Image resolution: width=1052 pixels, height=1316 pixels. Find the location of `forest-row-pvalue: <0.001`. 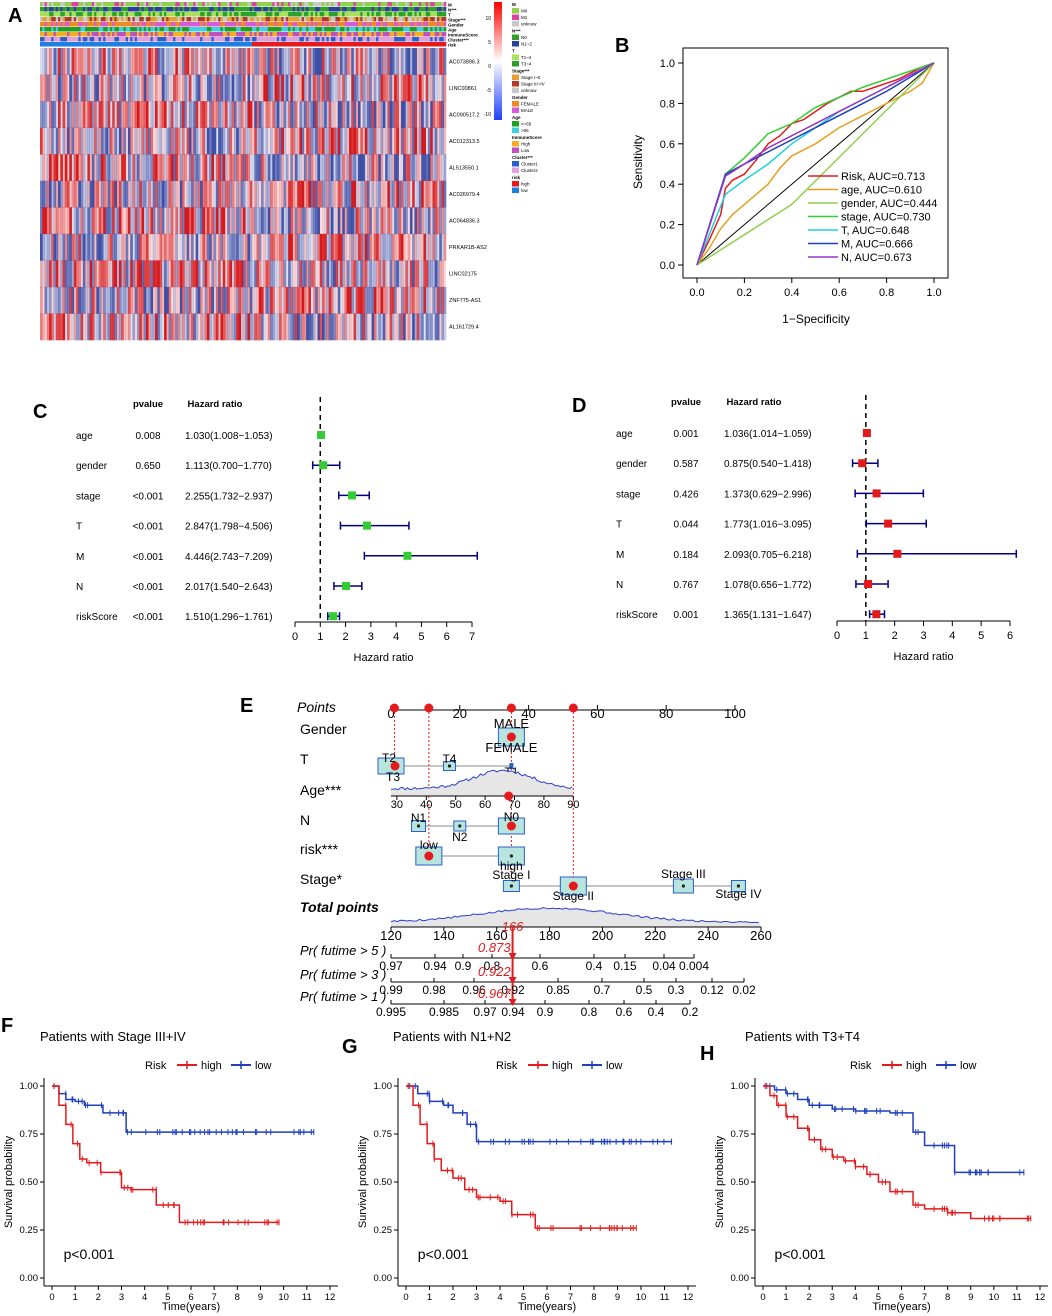

forest-row-pvalue: <0.001 is located at coordinates (148, 617).